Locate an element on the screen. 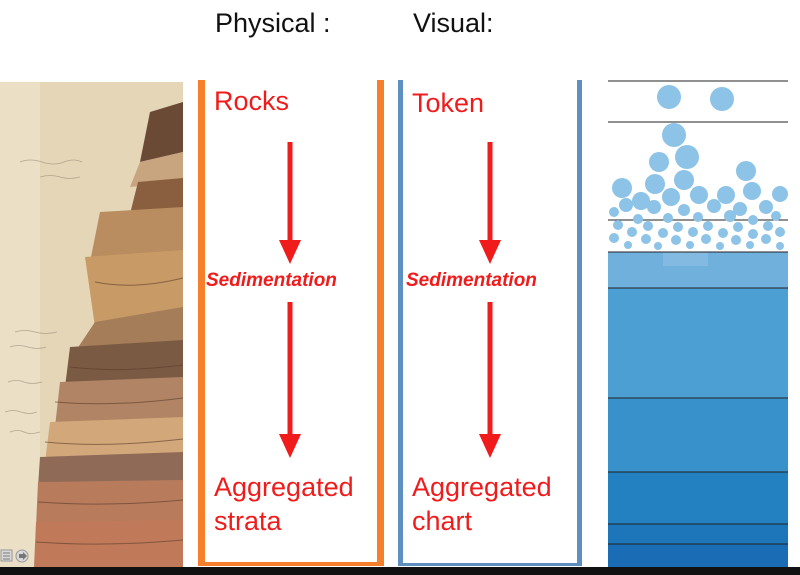  token-label: Token is located at coordinates (448, 103).